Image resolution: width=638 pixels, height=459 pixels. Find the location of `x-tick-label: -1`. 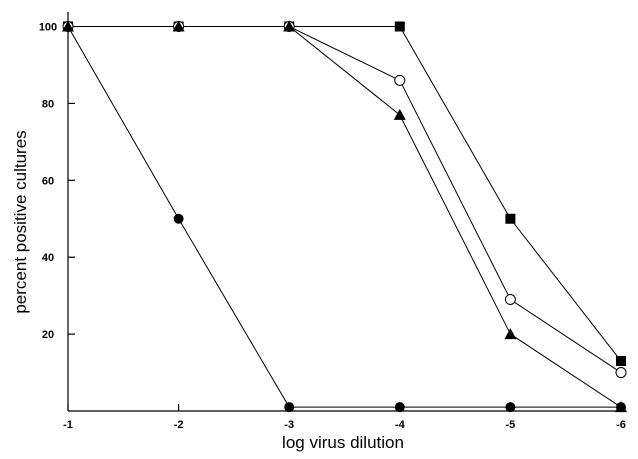

x-tick-label: -1 is located at coordinates (68, 425).